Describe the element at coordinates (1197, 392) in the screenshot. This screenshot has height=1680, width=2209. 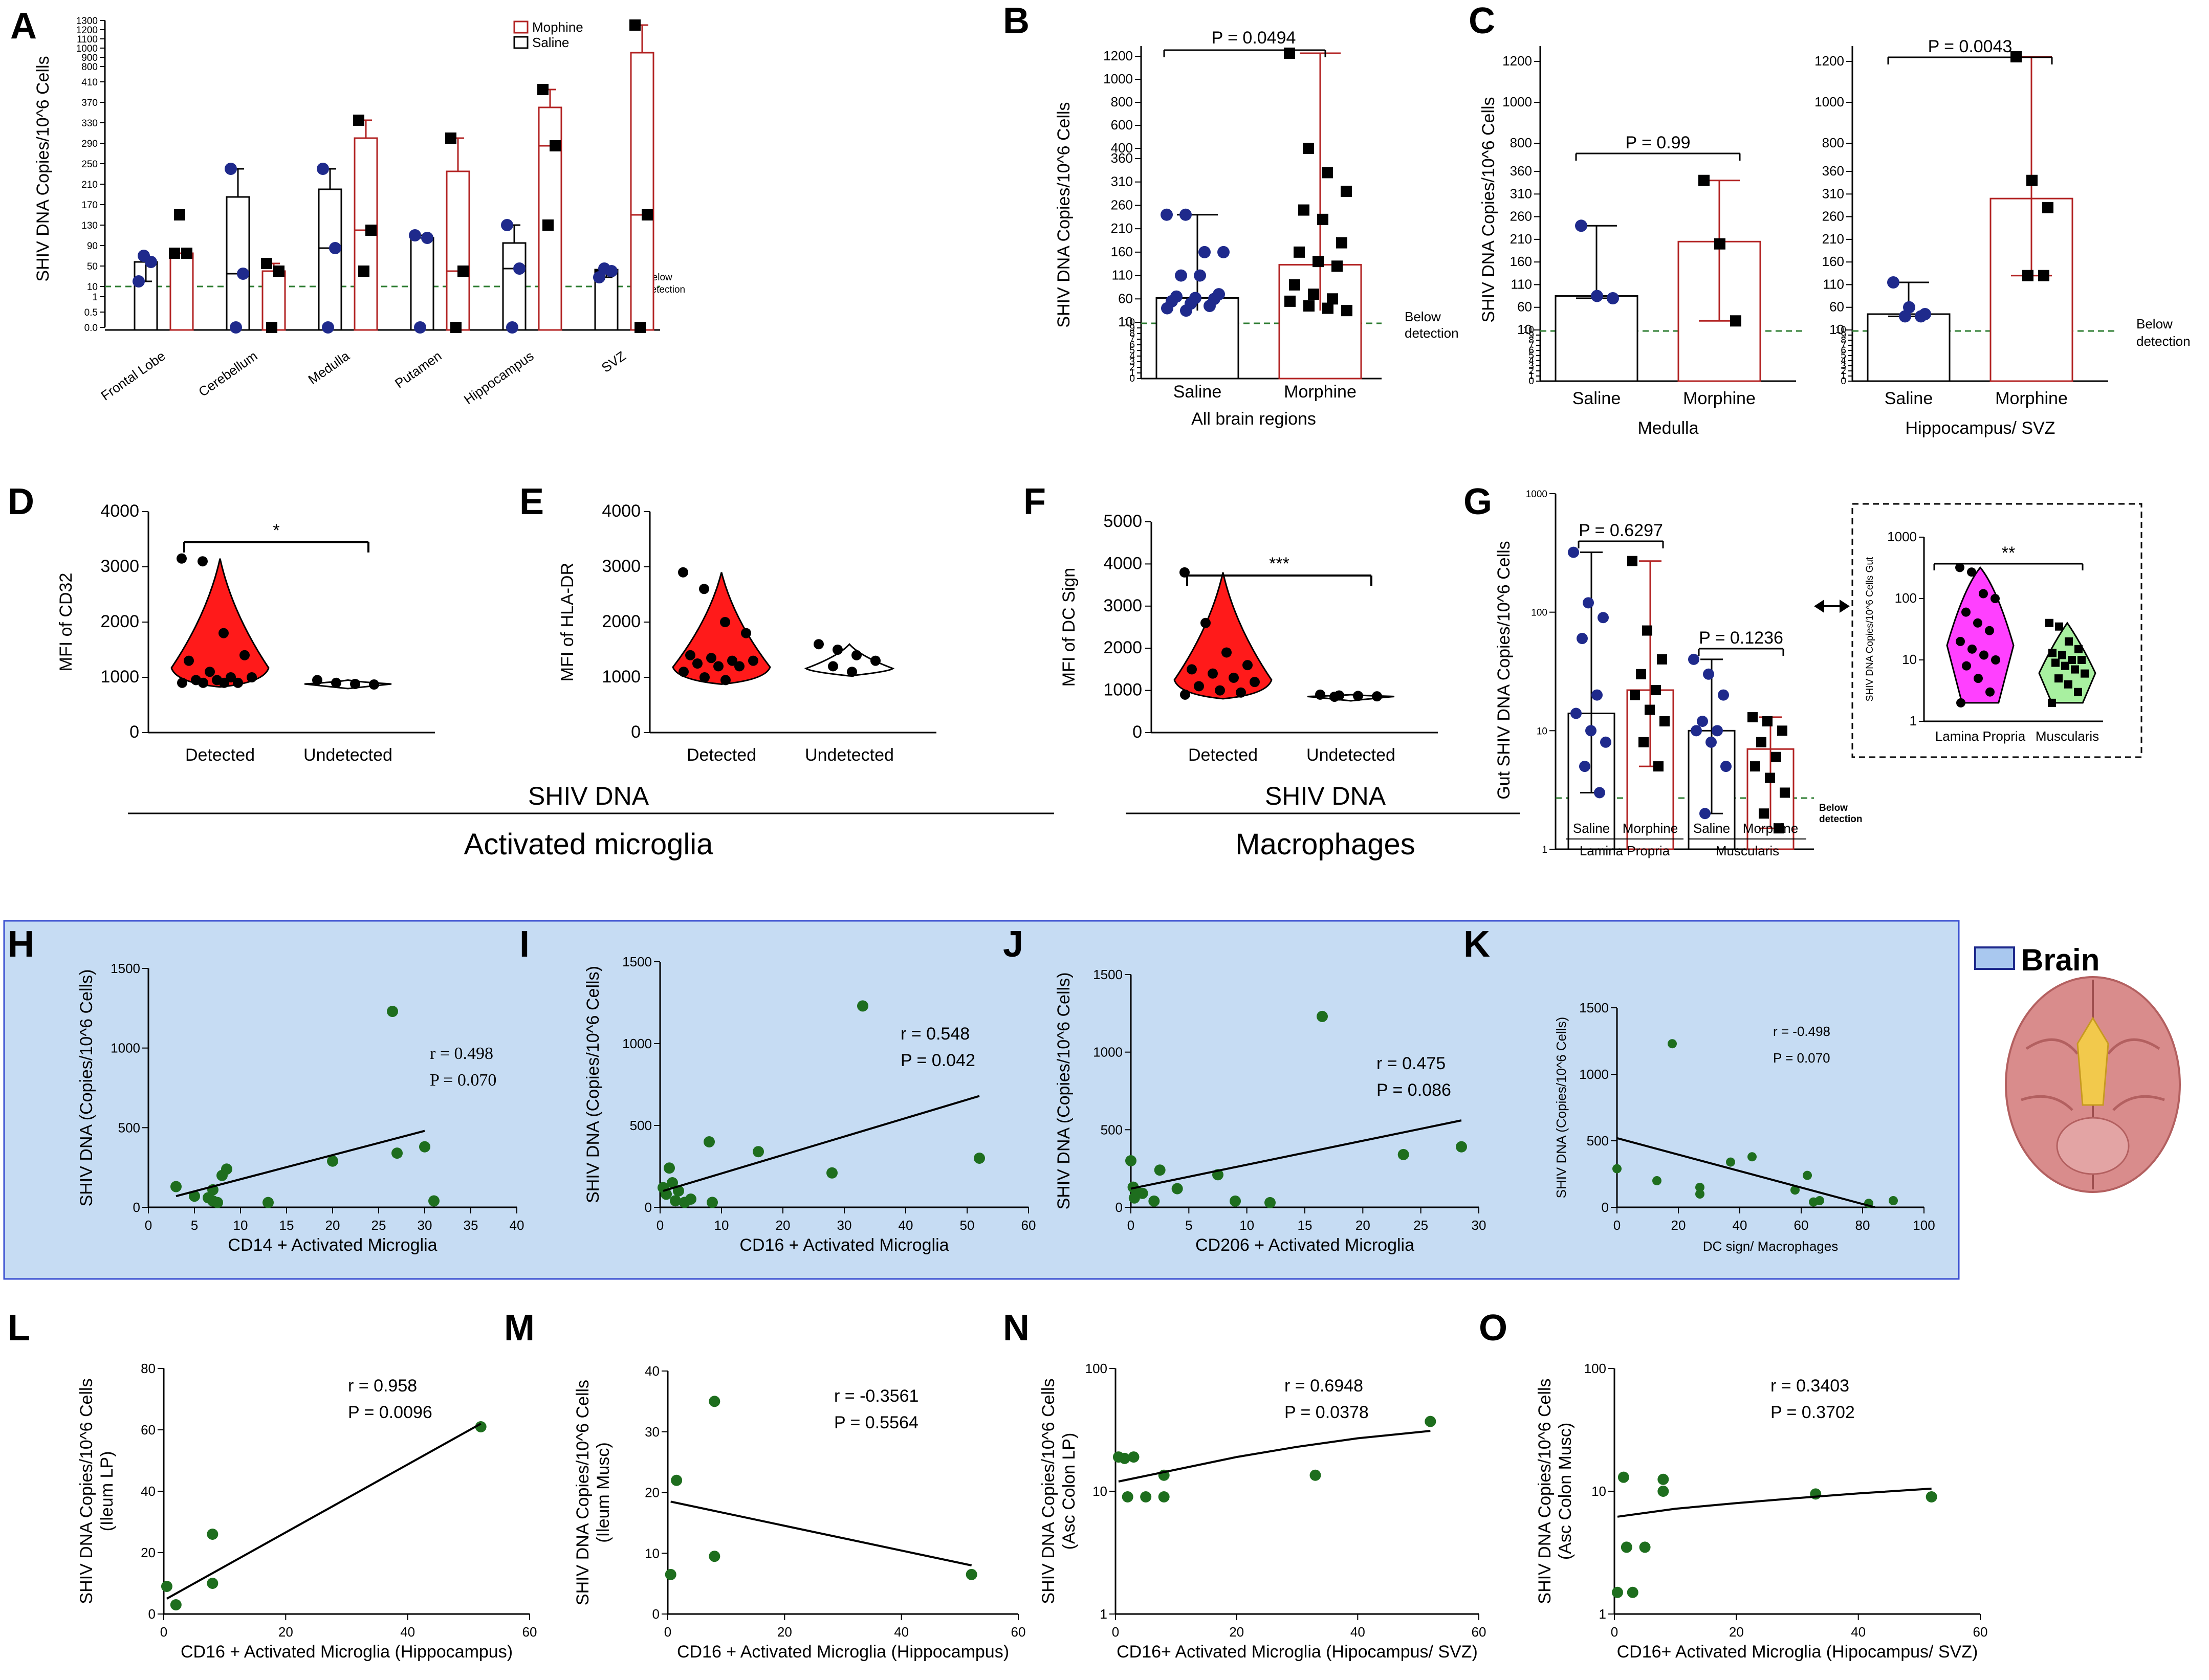
I see `panel-b-category-label: Saline` at that location.